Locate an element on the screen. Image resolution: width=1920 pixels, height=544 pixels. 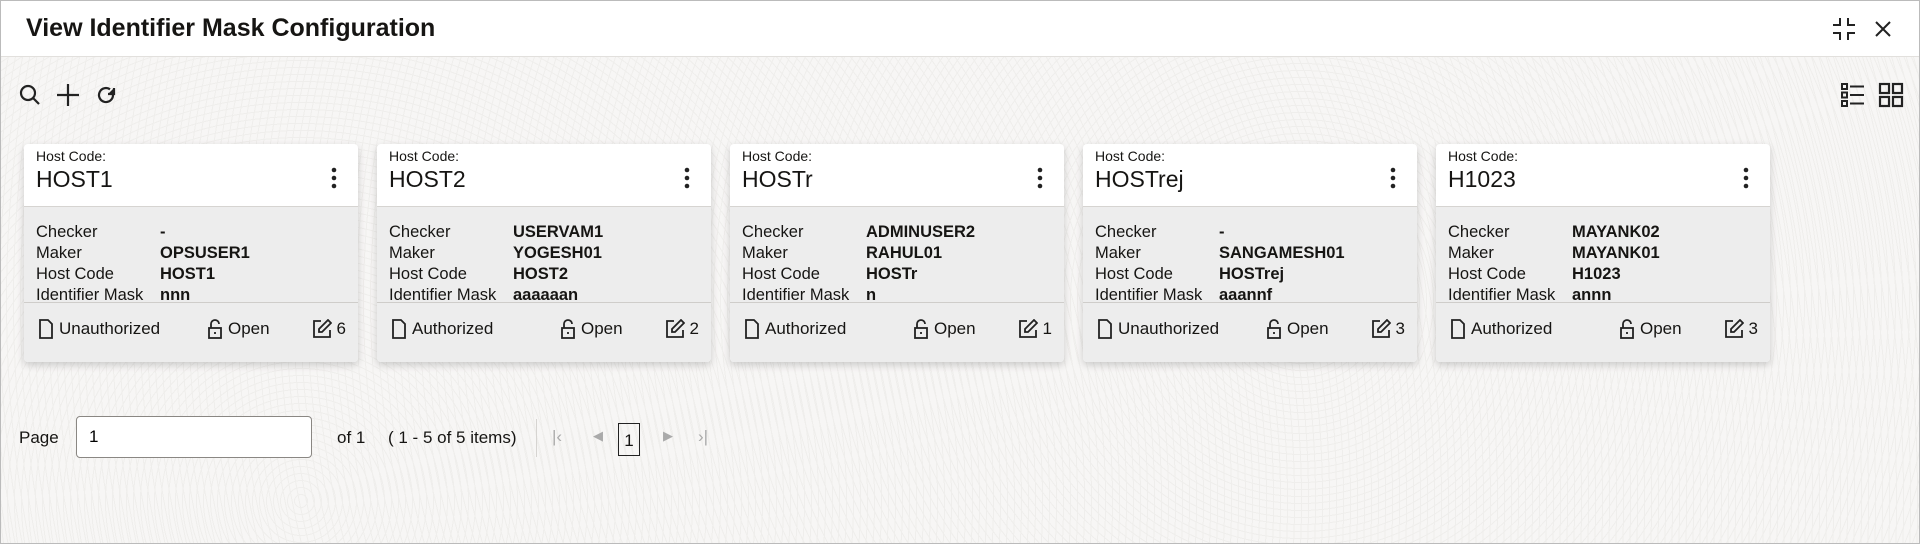
field-value: RAHUL01 is located at coordinates (904, 253).